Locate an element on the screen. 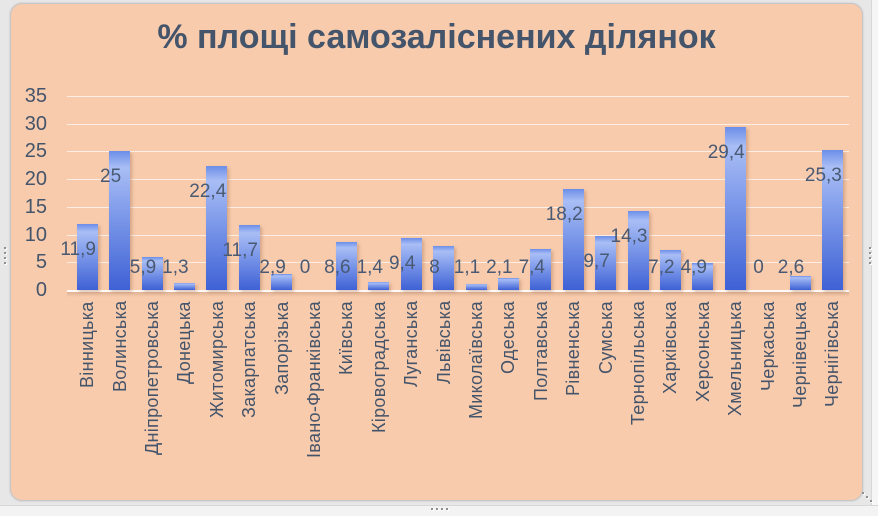 The height and width of the screenshot is (516, 878). data-label: 22,4 is located at coordinates (208, 191).